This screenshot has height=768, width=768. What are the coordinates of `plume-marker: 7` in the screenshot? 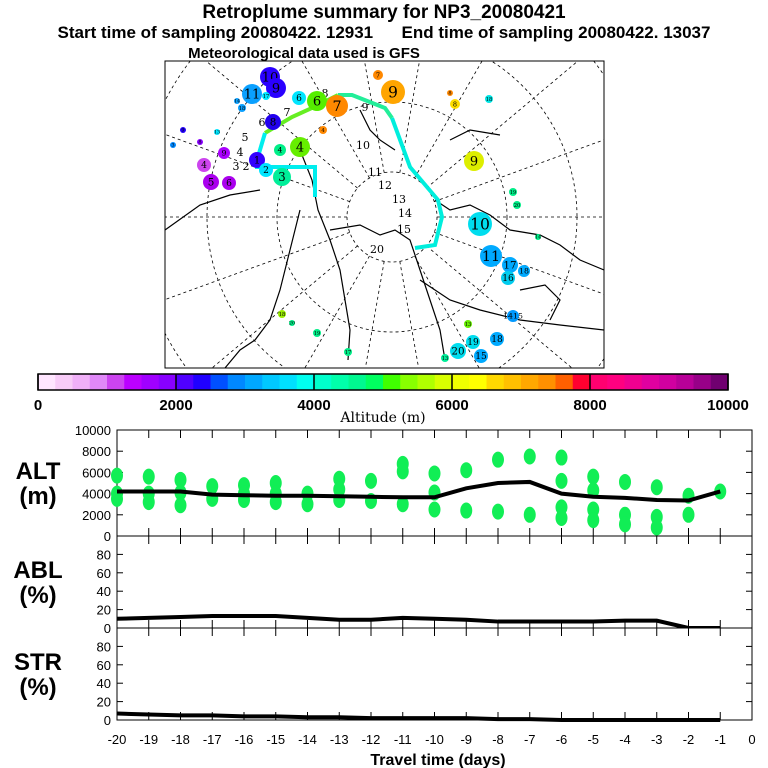 It's located at (337, 106).